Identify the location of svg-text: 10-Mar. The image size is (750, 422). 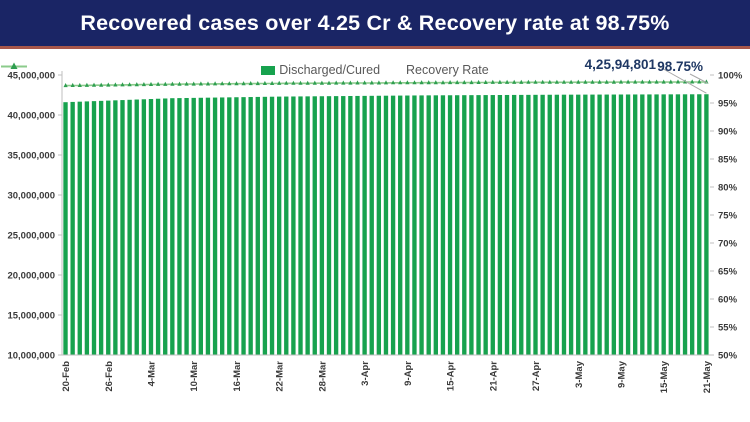
(194, 376).